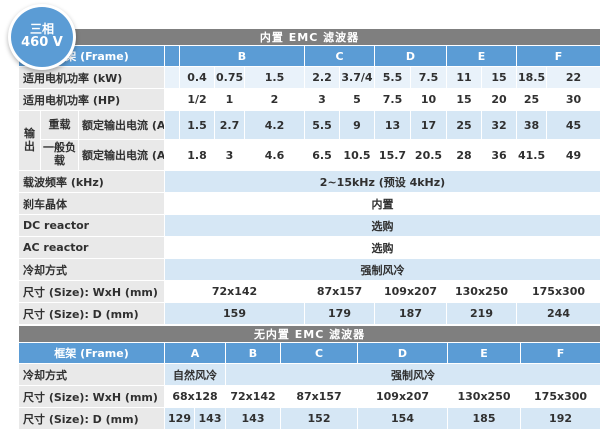 The image size is (600, 430). I want to click on dc-reactor-value: 选购, so click(382, 226).